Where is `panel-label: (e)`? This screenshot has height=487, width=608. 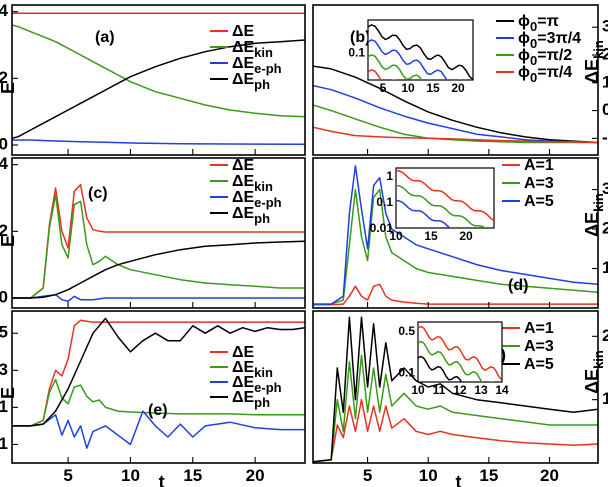 panel-label: (e) is located at coordinates (158, 410).